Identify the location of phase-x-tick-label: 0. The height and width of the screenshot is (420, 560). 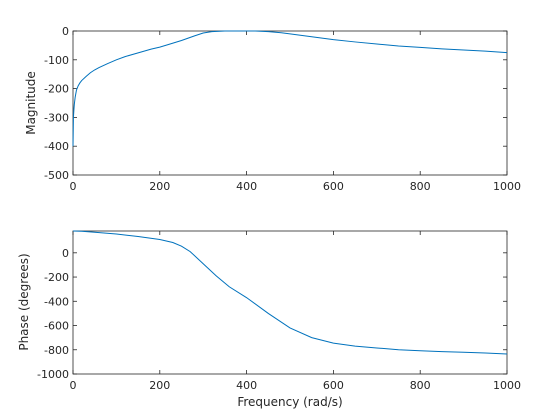
(73, 385).